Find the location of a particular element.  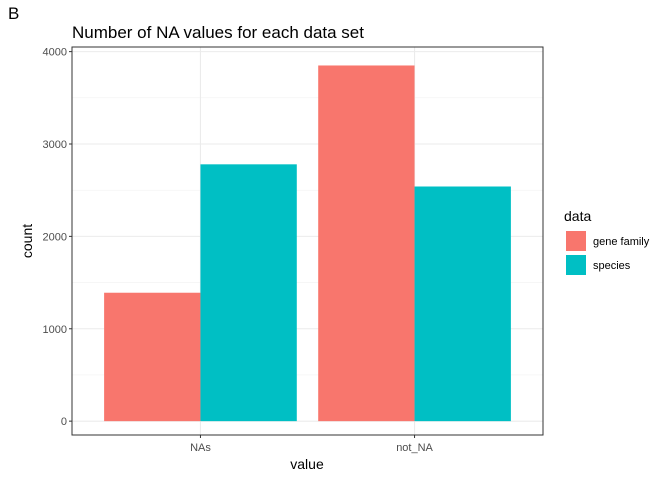

chart-title: Number of NA values for each data set is located at coordinates (218, 32).